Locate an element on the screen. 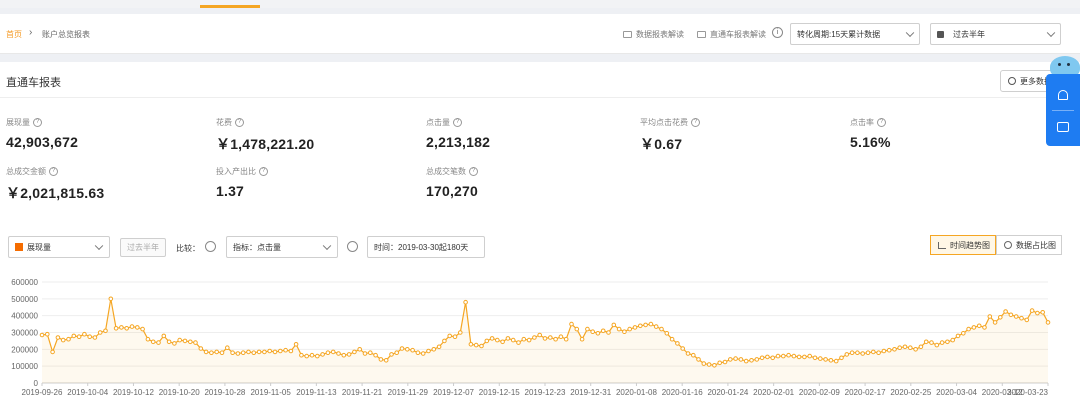  ztc-report-guide-label: 直通车报表解读 is located at coordinates (738, 34).